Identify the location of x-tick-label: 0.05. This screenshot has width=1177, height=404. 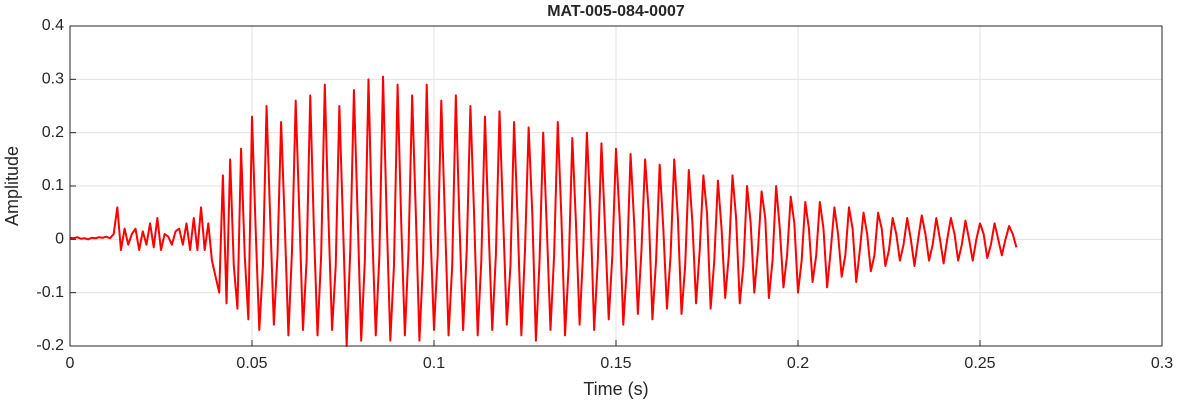
(251, 363).